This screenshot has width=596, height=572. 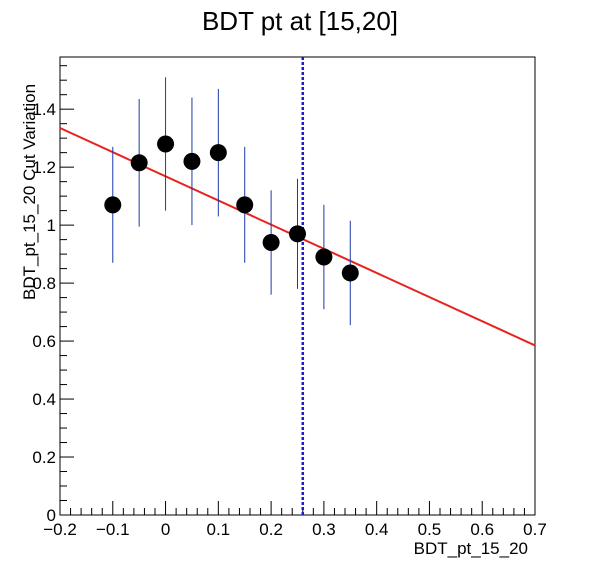 What do you see at coordinates (377, 529) in the screenshot?
I see `x-tick-label: 0.4` at bounding box center [377, 529].